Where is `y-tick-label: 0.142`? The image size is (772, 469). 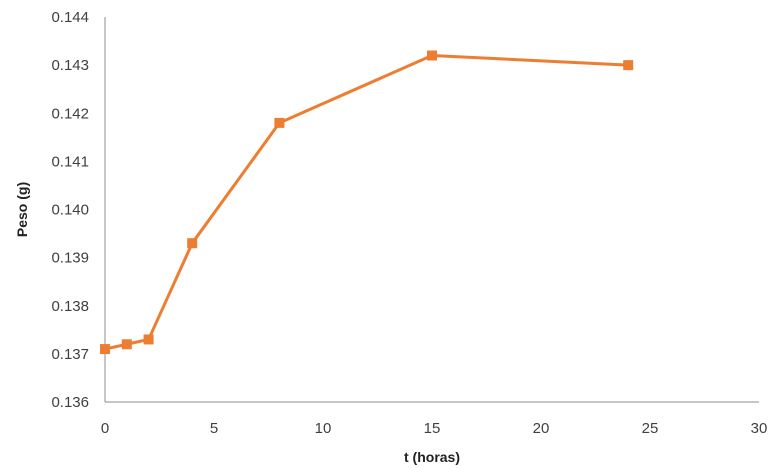
y-tick-label: 0.142 is located at coordinates (70, 113).